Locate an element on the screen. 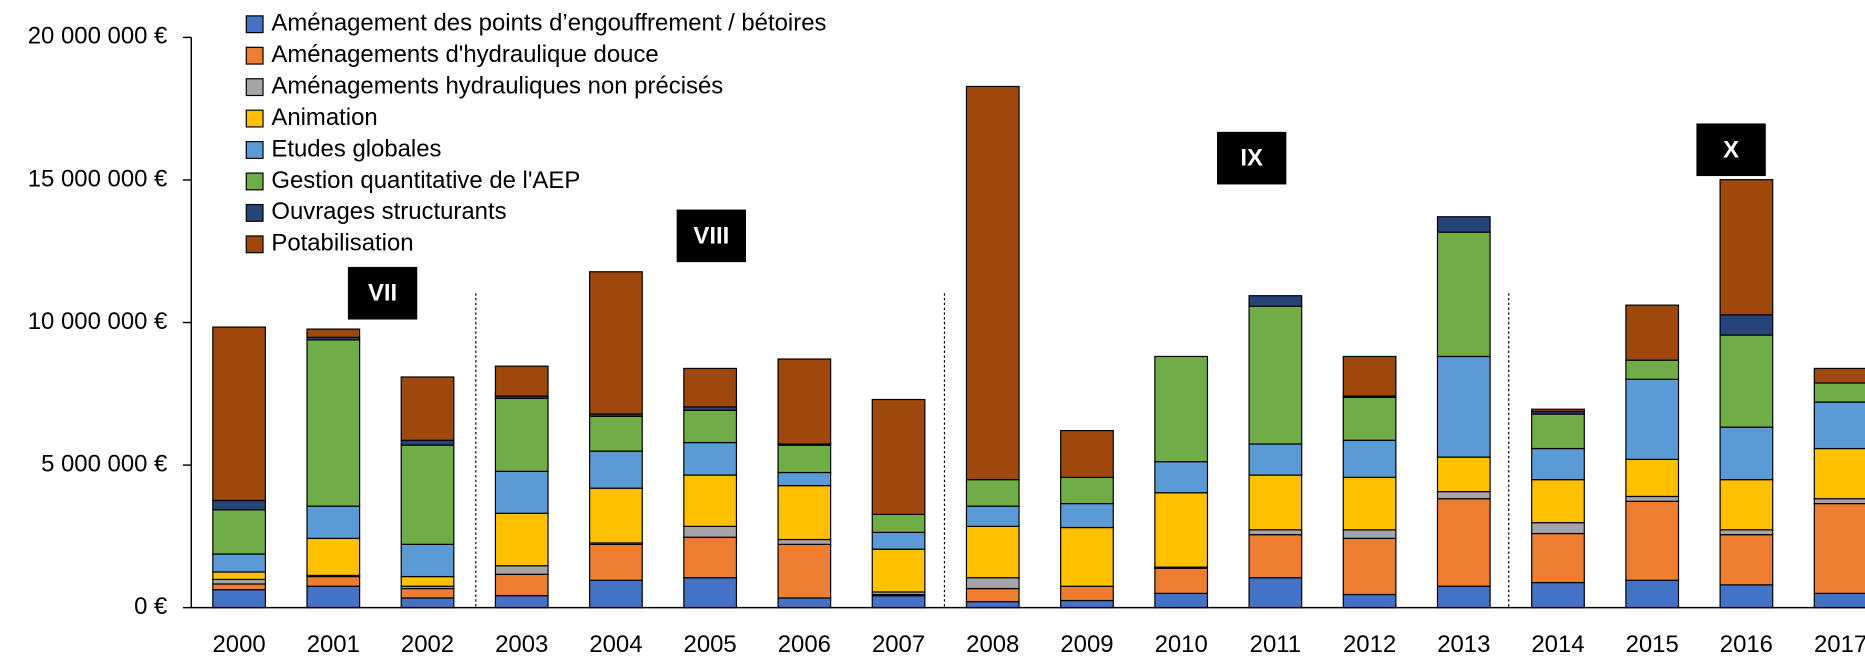  x-tick-label: 2011 is located at coordinates (1275, 644).